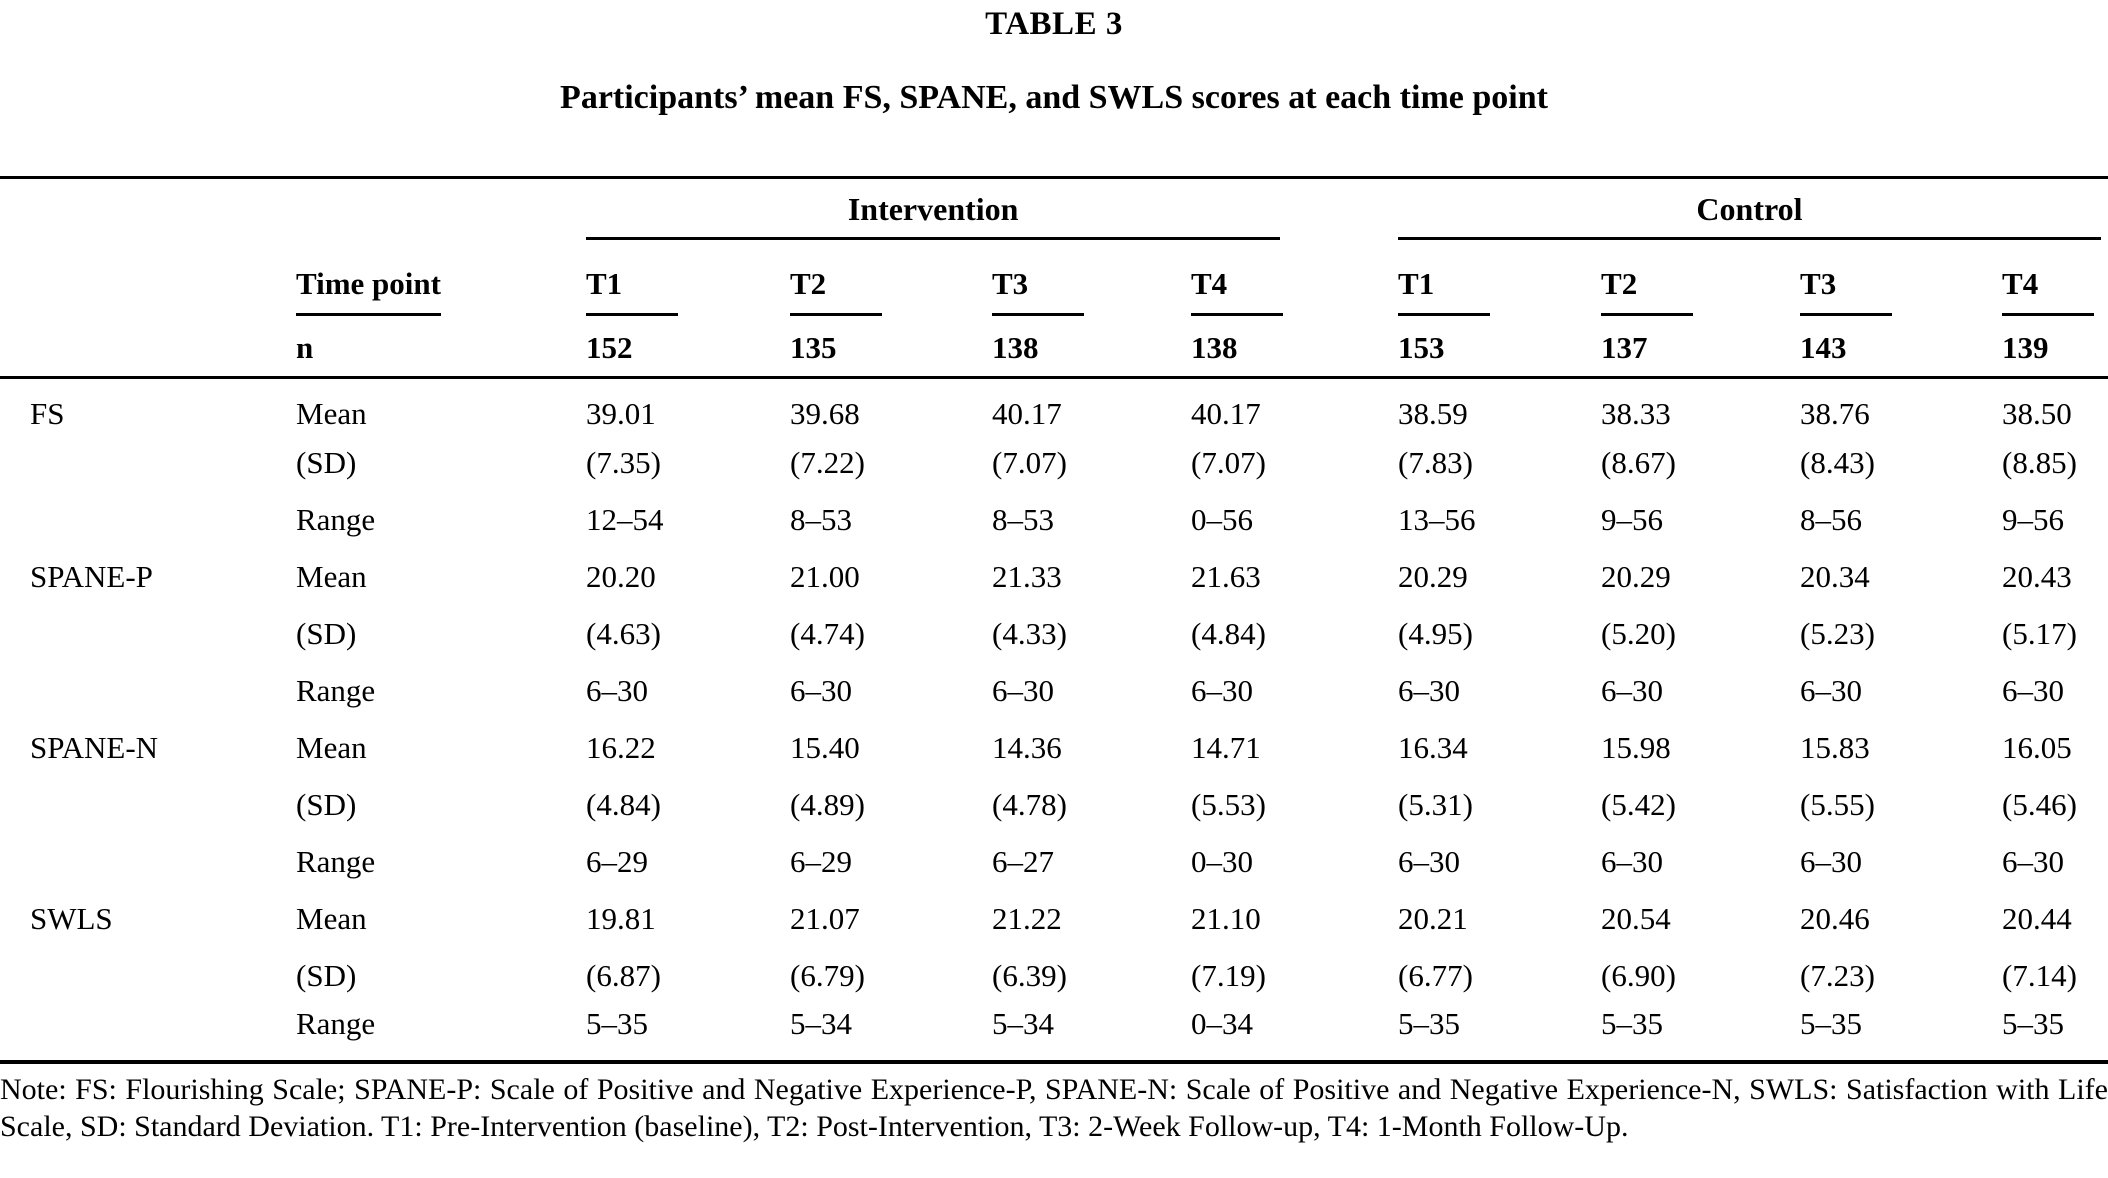  Describe the element at coordinates (1837, 804) in the screenshot. I see `value-cell: (5.55)` at that location.